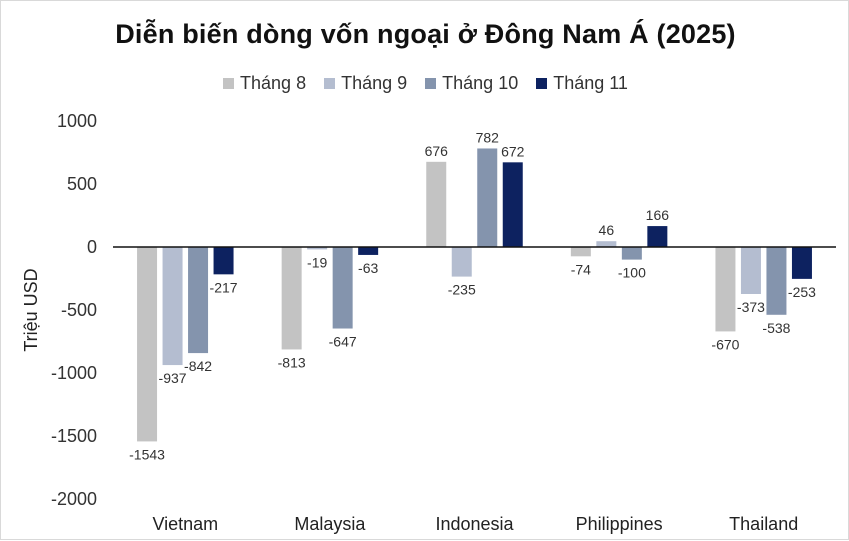  I want to click on data-label: -373, so click(751, 307).